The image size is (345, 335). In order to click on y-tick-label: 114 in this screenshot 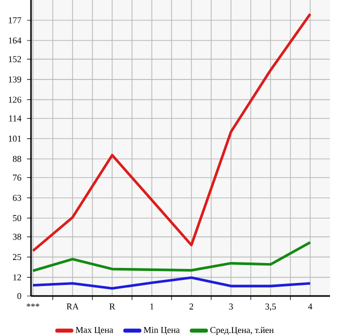, I will do `click(15, 118)`.